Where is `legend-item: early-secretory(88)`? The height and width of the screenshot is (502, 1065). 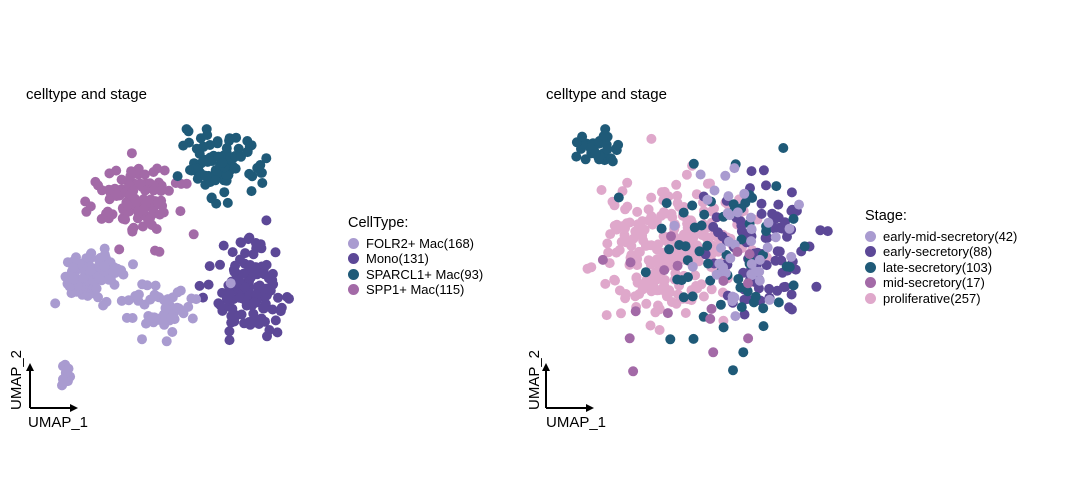
legend-item: early-secretory(88) is located at coordinates (941, 252).